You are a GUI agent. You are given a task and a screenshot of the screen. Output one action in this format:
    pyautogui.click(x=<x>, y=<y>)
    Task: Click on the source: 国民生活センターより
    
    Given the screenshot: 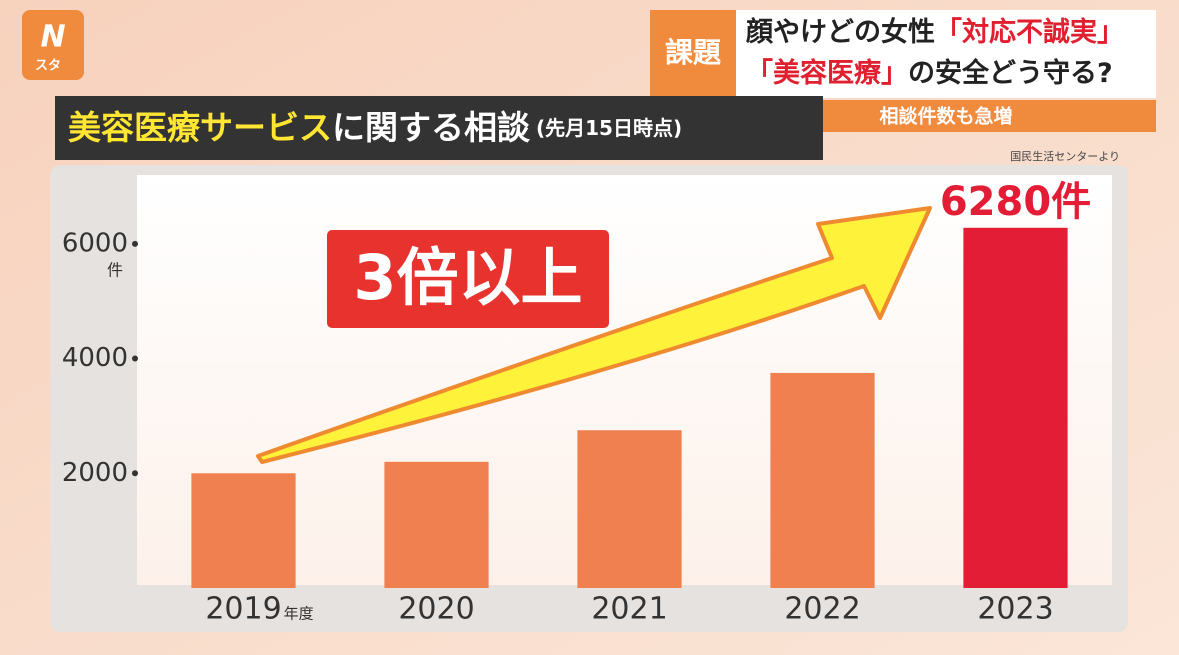 What is the action you would take?
    pyautogui.click(x=1065, y=156)
    